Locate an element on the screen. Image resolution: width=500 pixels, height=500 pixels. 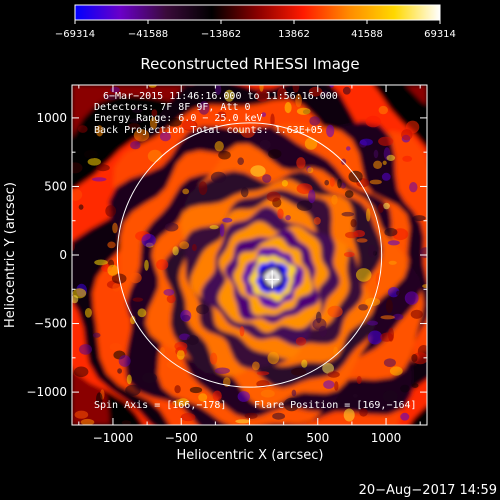
y-tick-label: 1000 is located at coordinates (51, 118).